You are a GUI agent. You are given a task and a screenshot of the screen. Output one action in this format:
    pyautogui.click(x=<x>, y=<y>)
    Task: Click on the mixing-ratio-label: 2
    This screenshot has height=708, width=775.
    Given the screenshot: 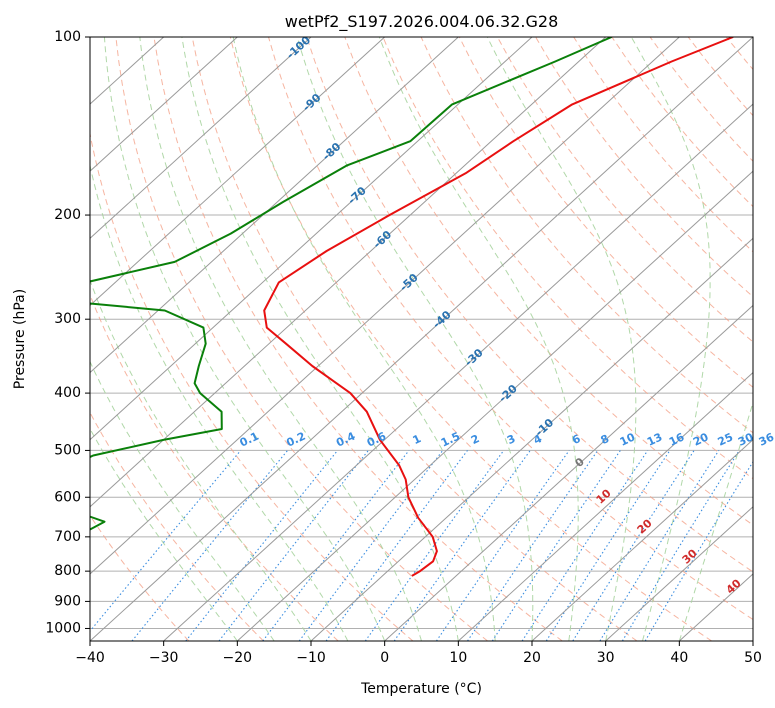 What is the action you would take?
    pyautogui.click(x=475, y=439)
    